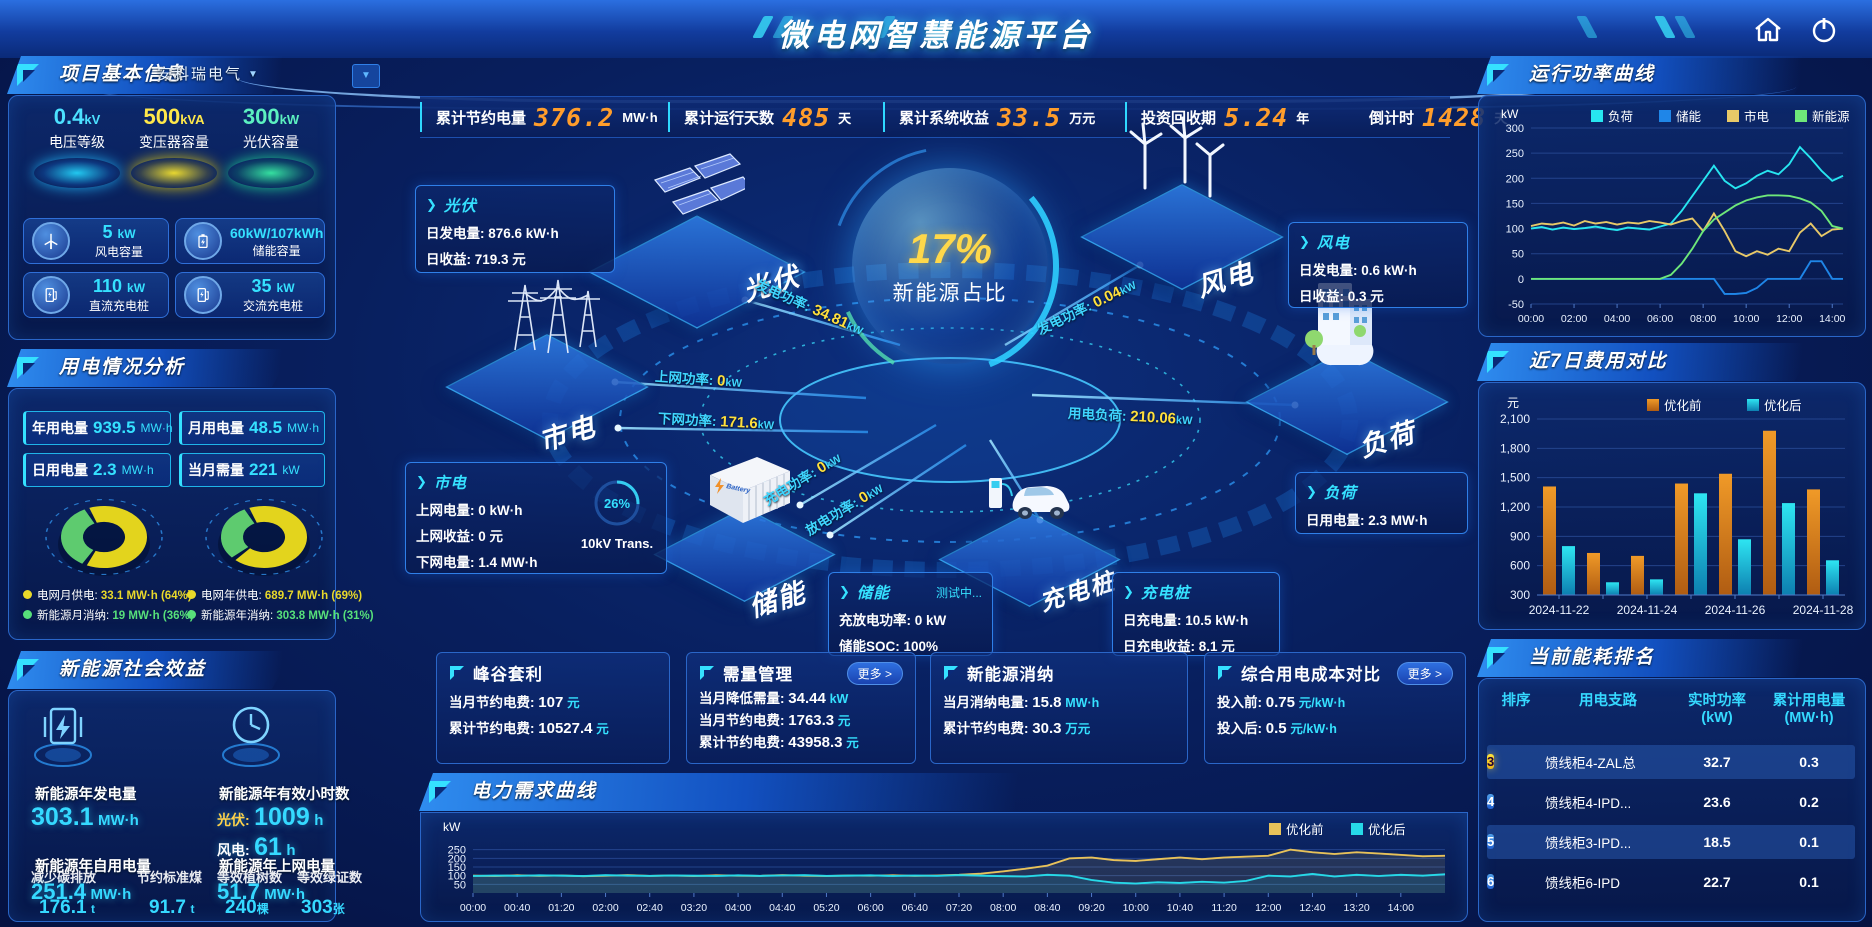 Image resolution: width=1872 pixels, height=927 pixels. What do you see at coordinates (250, 241) in the screenshot?
I see `card-storage-capacity: 60kW/107kWh 储能容量` at bounding box center [250, 241].